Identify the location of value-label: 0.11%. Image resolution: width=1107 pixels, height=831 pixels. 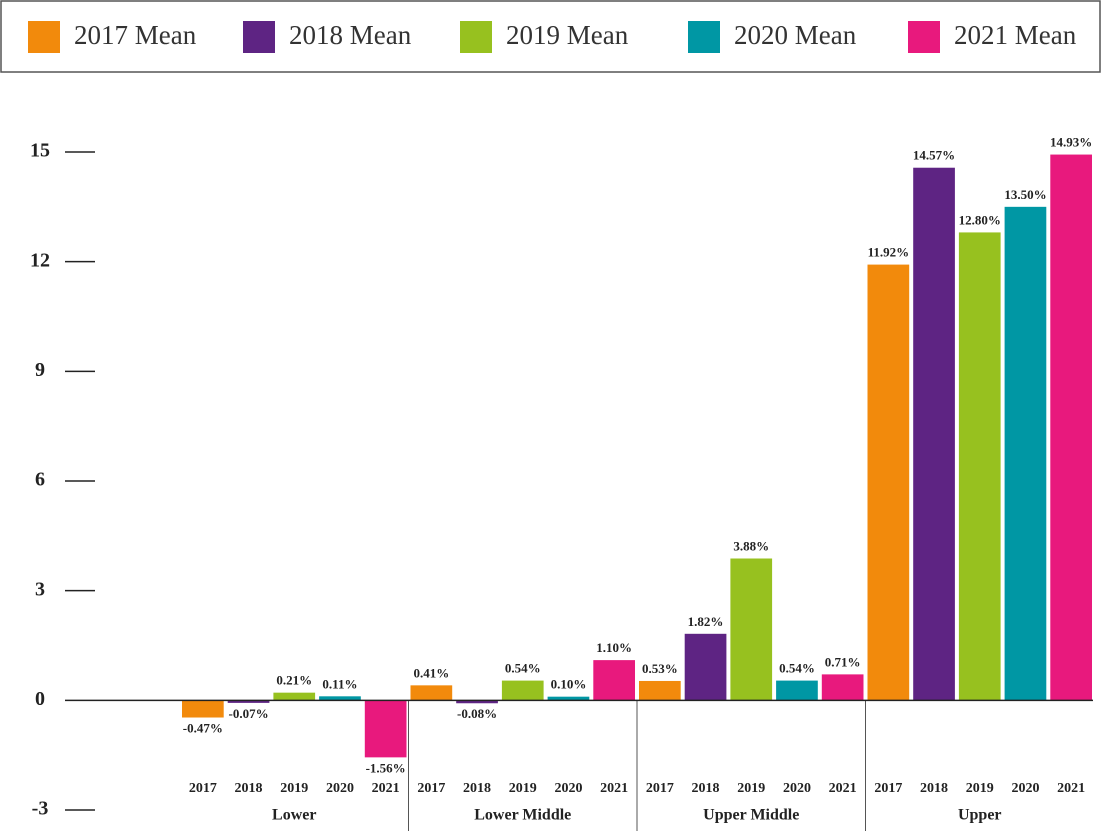
(339, 683).